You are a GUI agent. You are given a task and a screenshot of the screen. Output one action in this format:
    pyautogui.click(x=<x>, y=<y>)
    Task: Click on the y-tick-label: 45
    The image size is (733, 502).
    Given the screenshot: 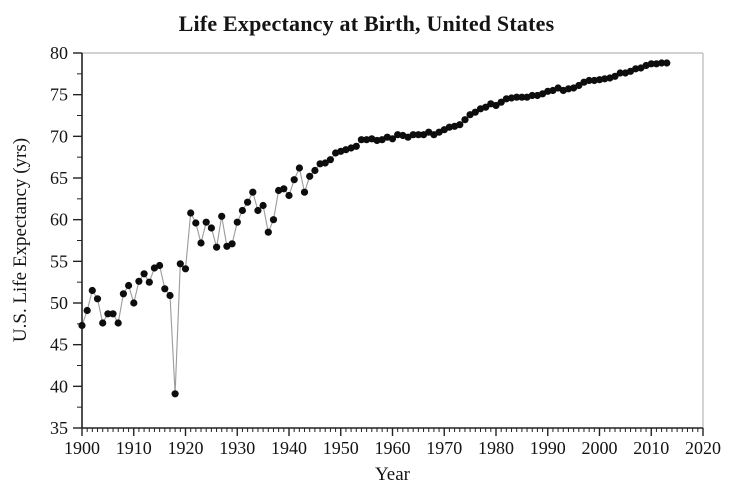 What is the action you would take?
    pyautogui.click(x=59, y=345)
    